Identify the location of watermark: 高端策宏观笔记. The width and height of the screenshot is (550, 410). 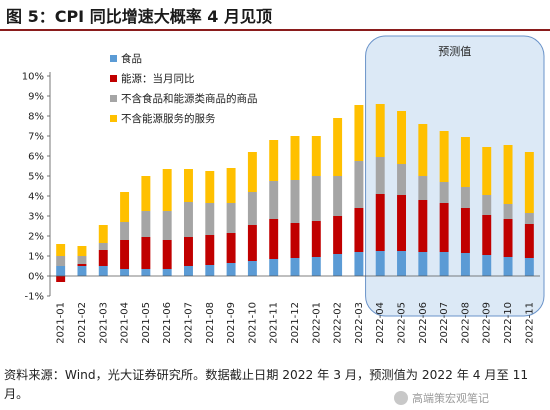
(441, 398).